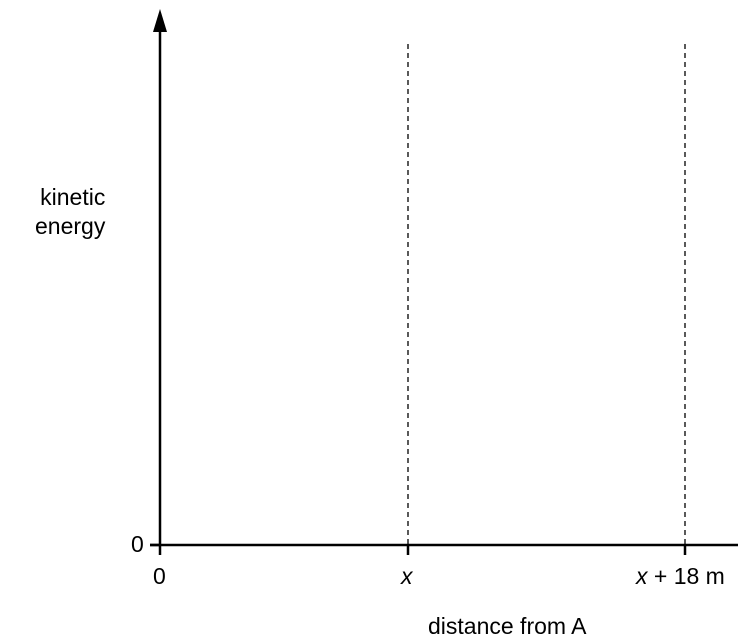 Image resolution: width=738 pixels, height=641 pixels. I want to click on x-tick-label-x-var: x, so click(407, 576).